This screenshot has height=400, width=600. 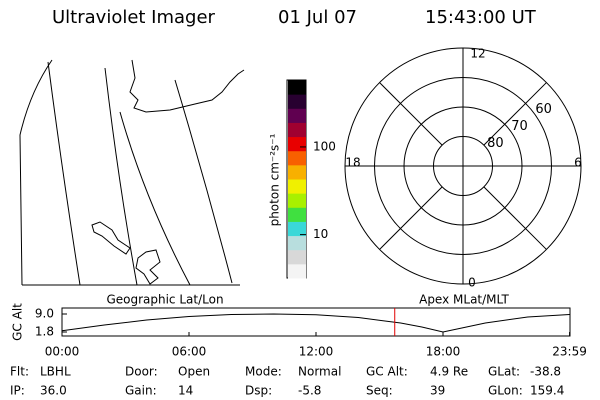 What do you see at coordinates (316, 352) in the screenshot?
I see `x-tick-label: 12:00` at bounding box center [316, 352].